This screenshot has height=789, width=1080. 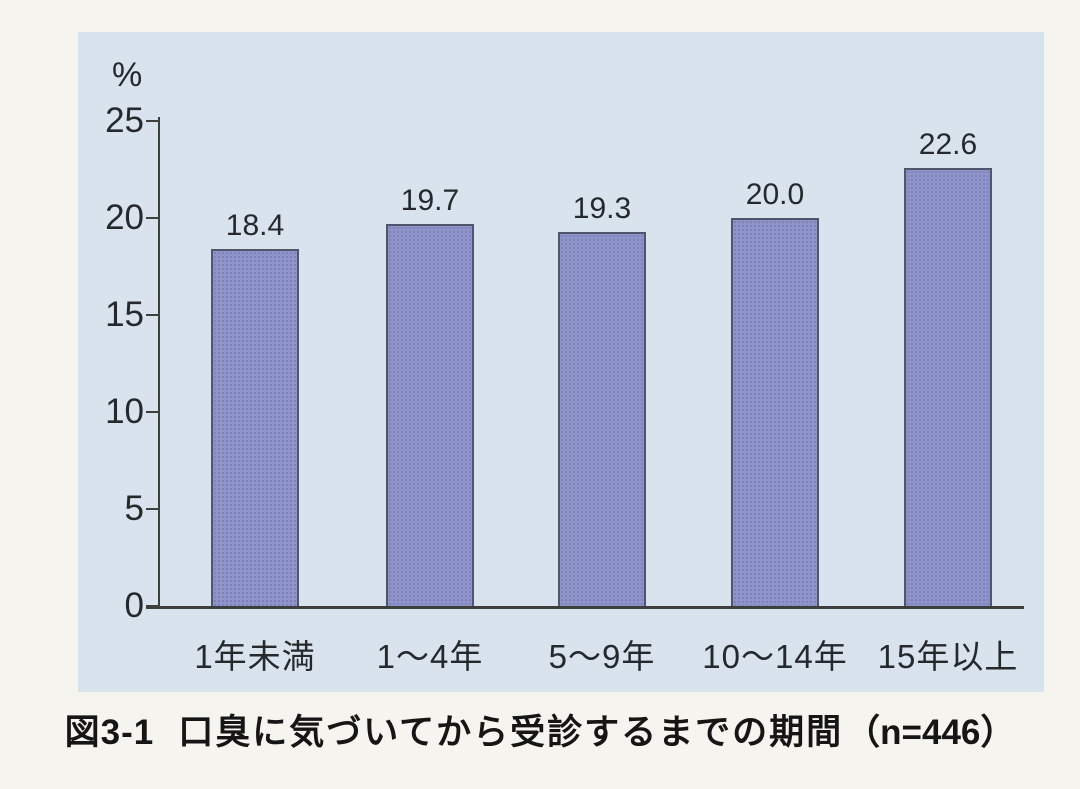 What do you see at coordinates (948, 144) in the screenshot?
I see `bar-value-label: 22.6` at bounding box center [948, 144].